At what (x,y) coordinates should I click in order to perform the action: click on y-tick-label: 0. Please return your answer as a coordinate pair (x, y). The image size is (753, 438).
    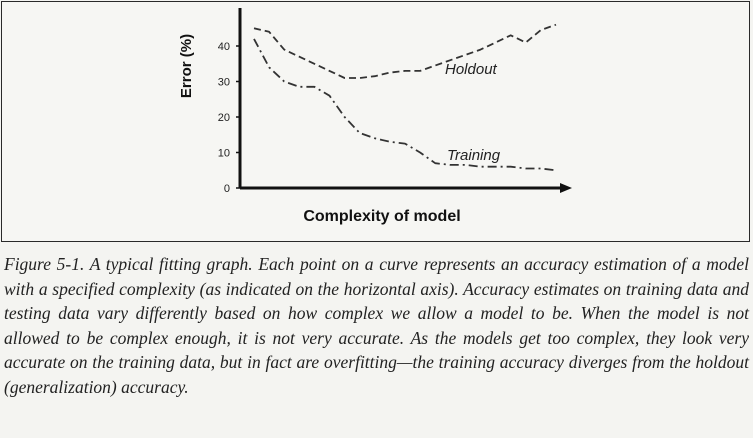
    Looking at the image, I should click on (227, 189).